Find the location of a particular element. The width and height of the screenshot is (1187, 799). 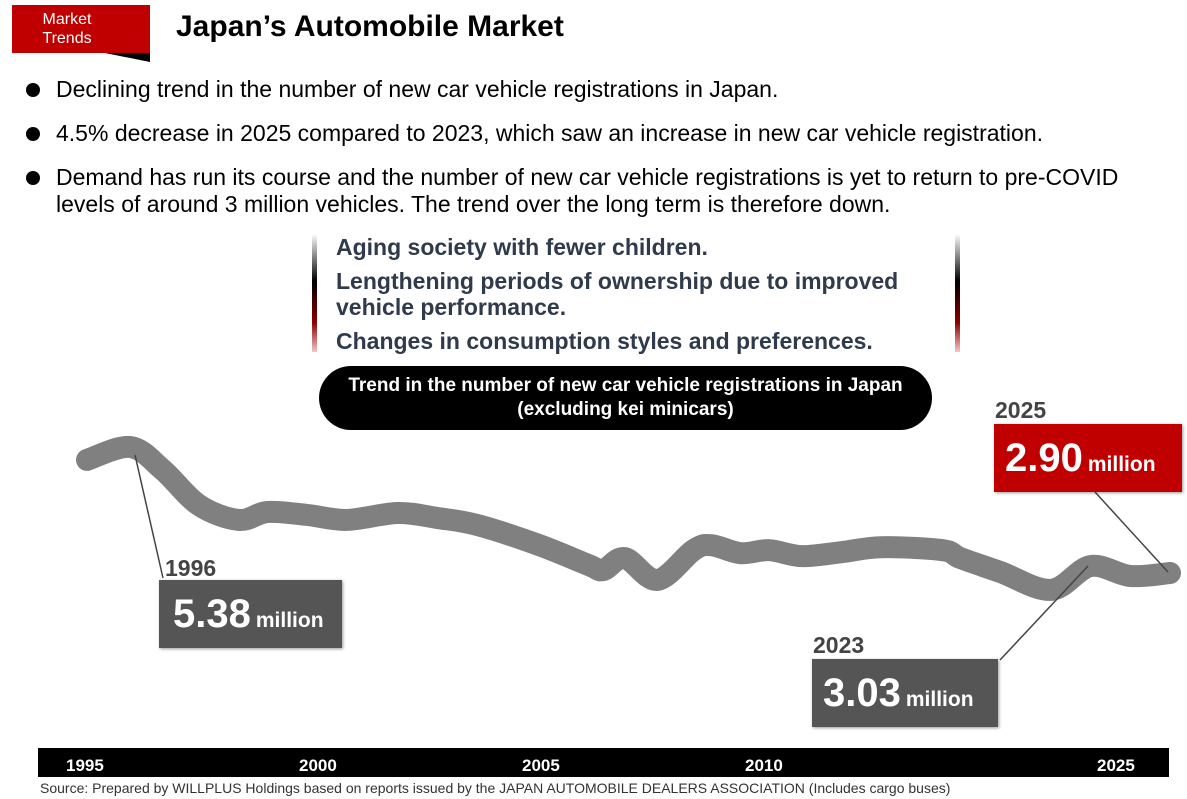

section-tag-line1: Market is located at coordinates (67, 19).